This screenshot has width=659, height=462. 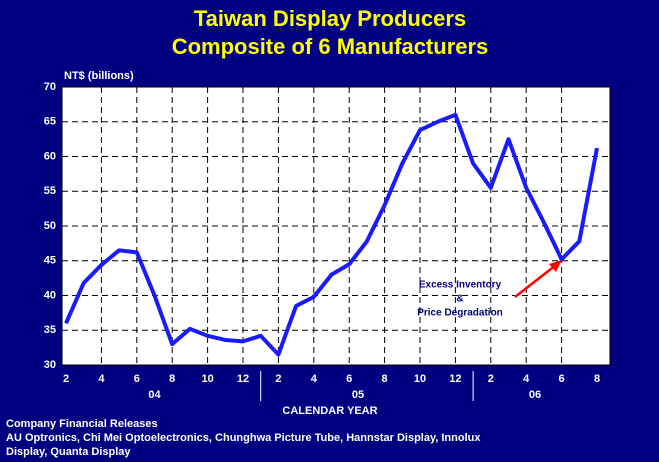 I want to click on annotation-arrowhead, so click(x=555, y=266).